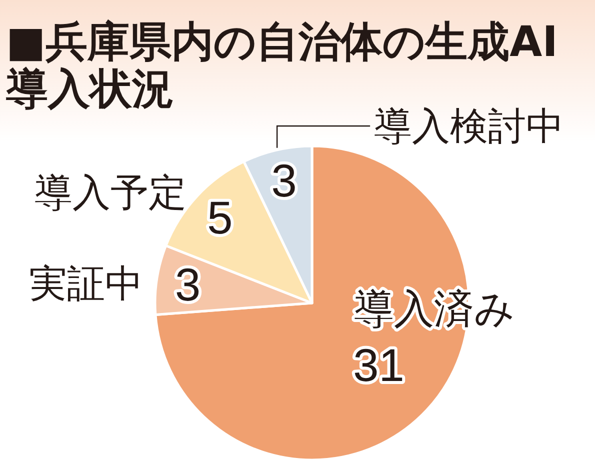  Describe the element at coordinates (378, 364) in the screenshot. I see `data-label: 31` at that location.